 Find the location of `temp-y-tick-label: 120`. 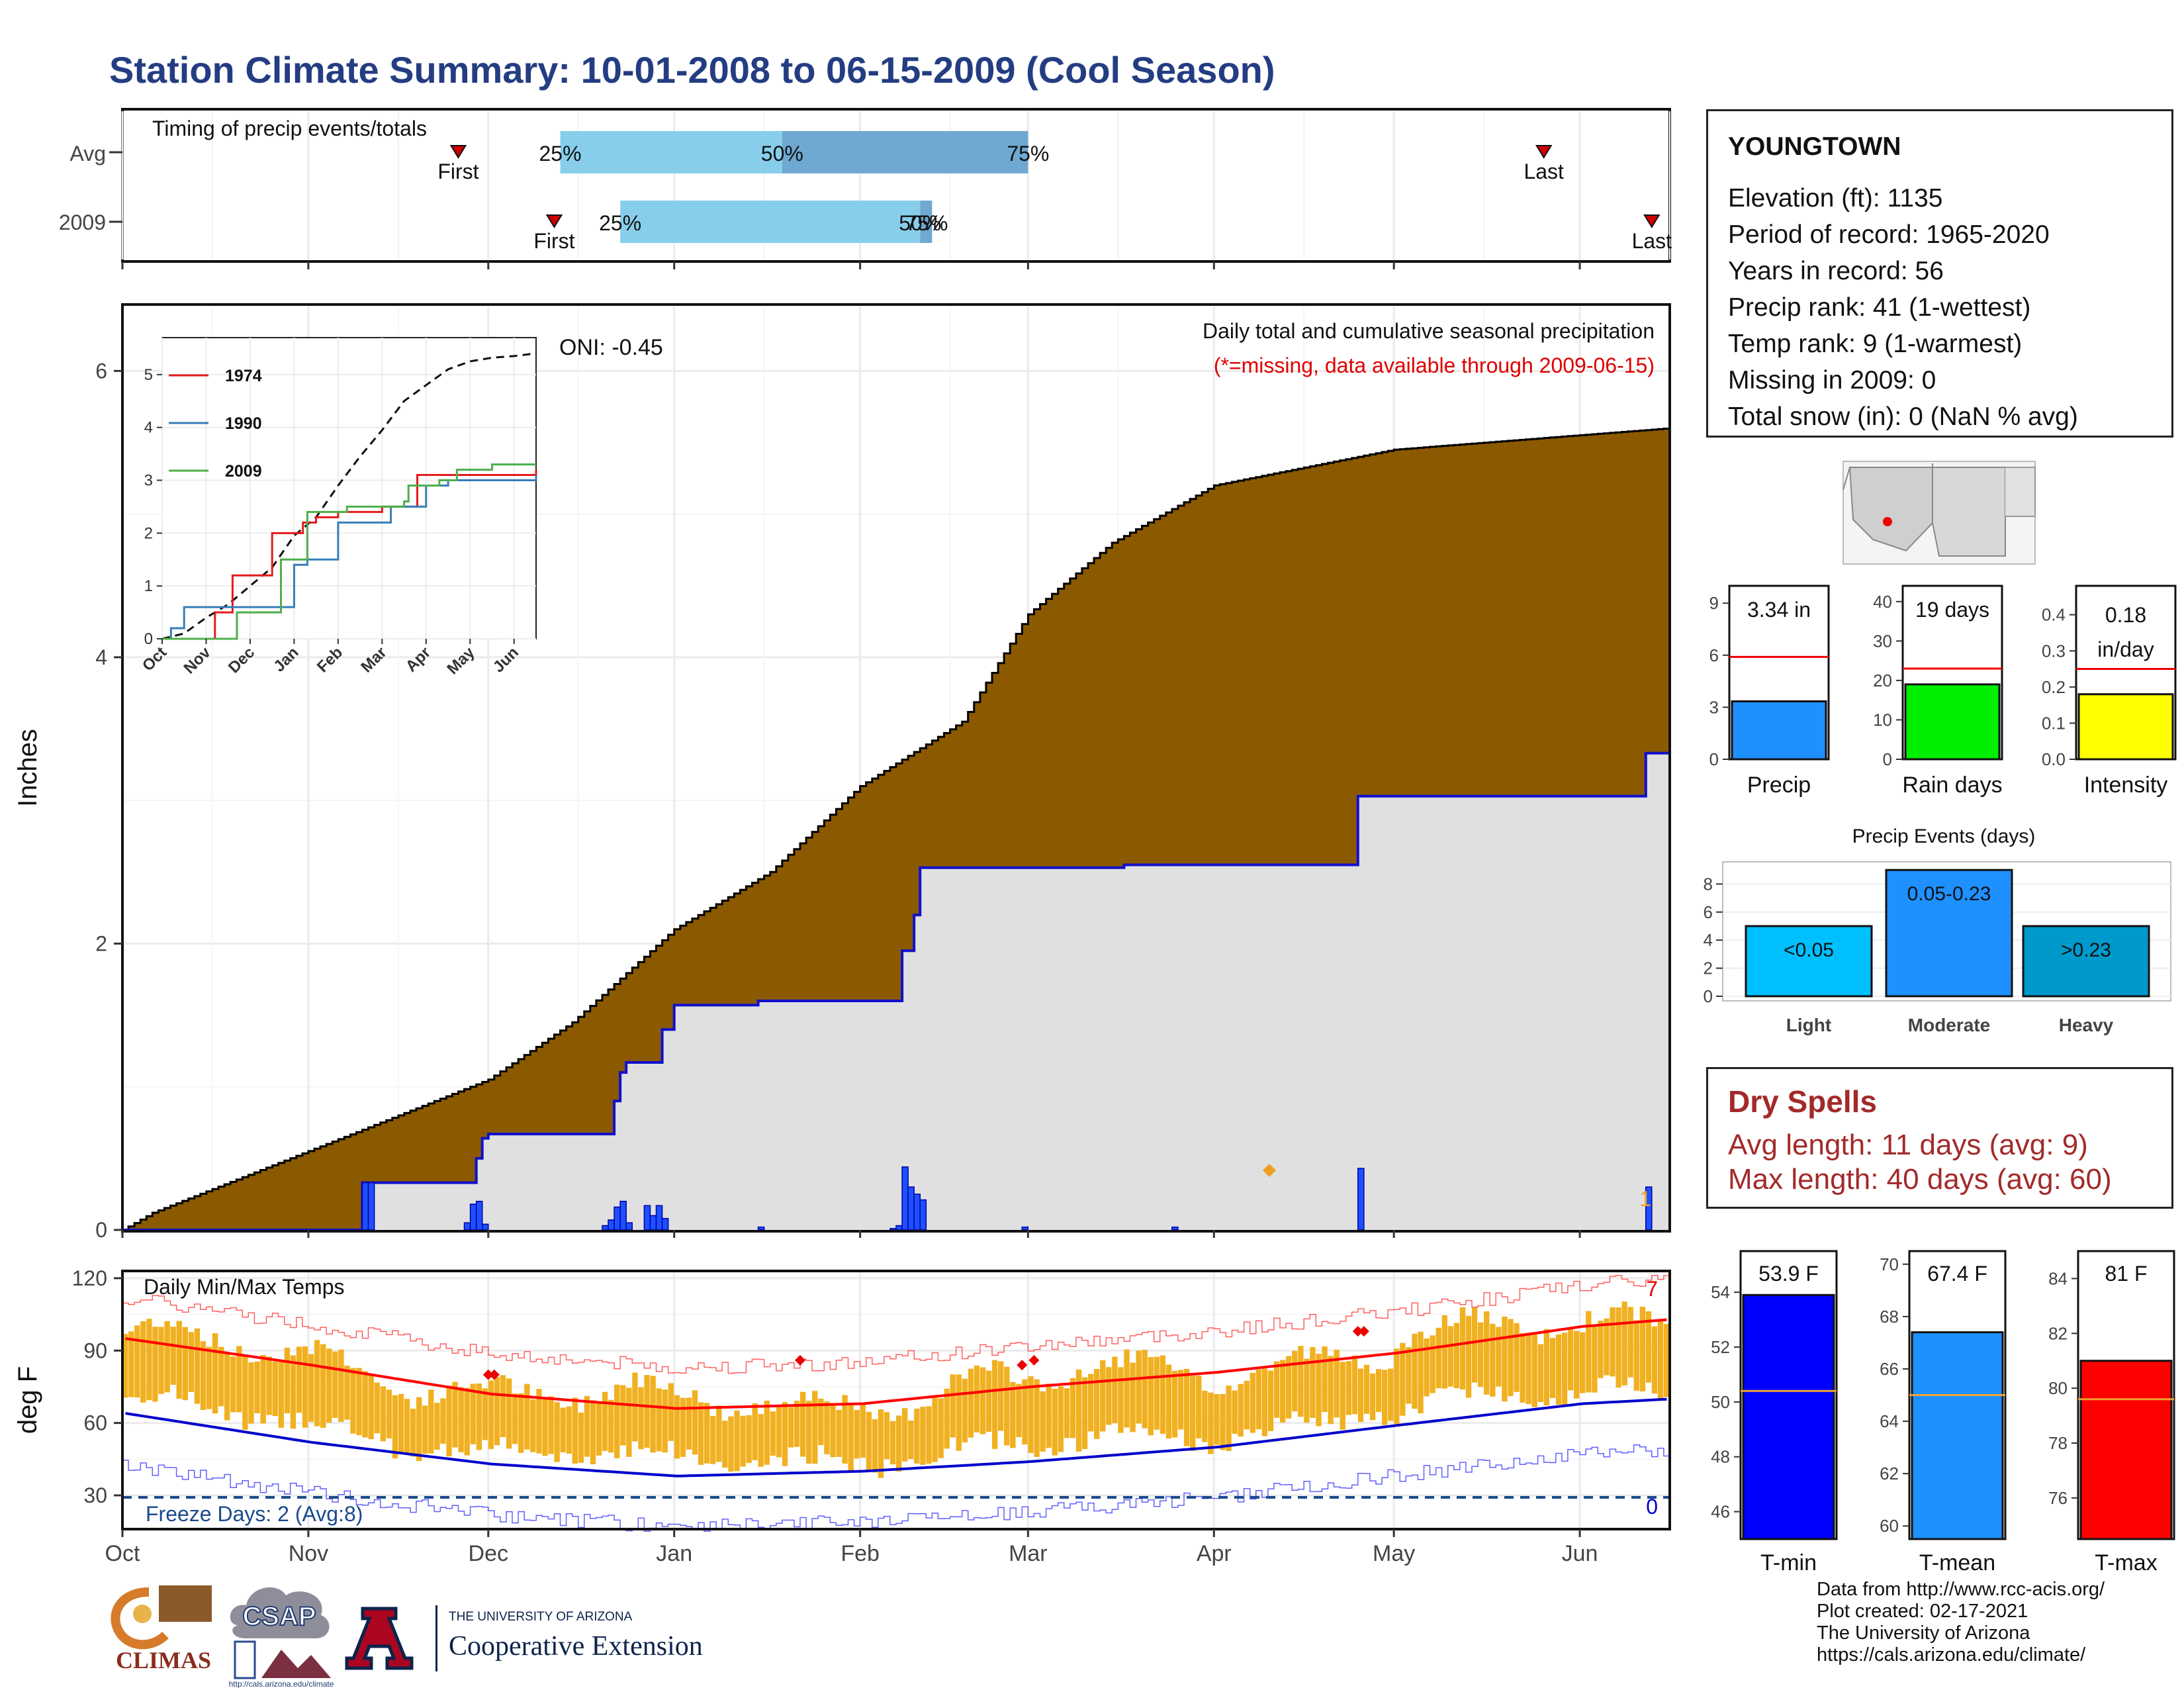

temp-y-tick-label: 120 is located at coordinates (89, 1278).